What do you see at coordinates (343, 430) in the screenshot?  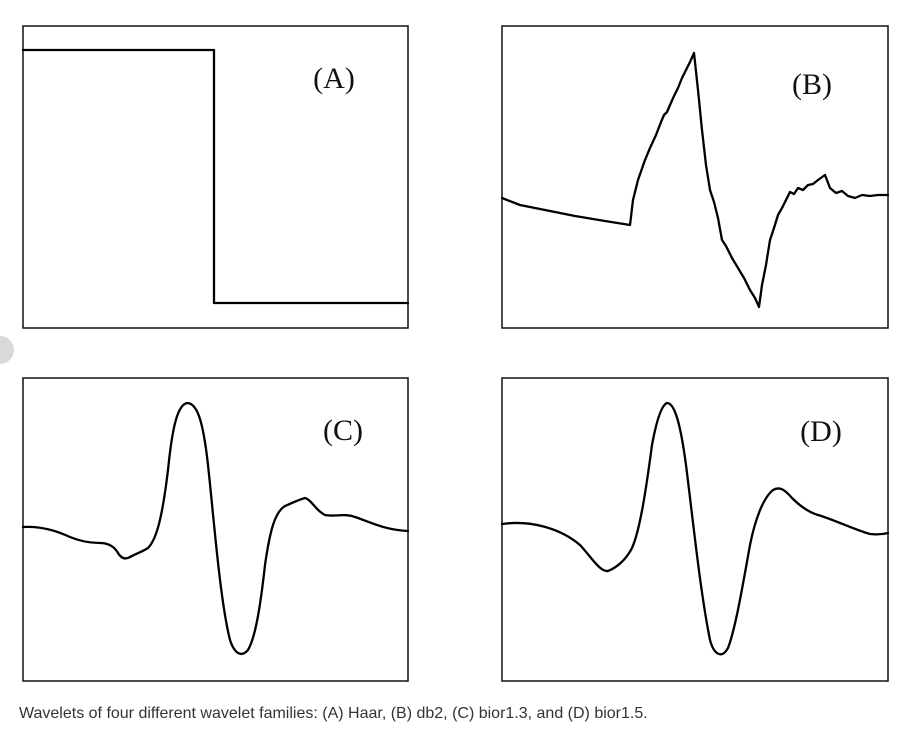 I see `panel-c-label: (C)` at bounding box center [343, 430].